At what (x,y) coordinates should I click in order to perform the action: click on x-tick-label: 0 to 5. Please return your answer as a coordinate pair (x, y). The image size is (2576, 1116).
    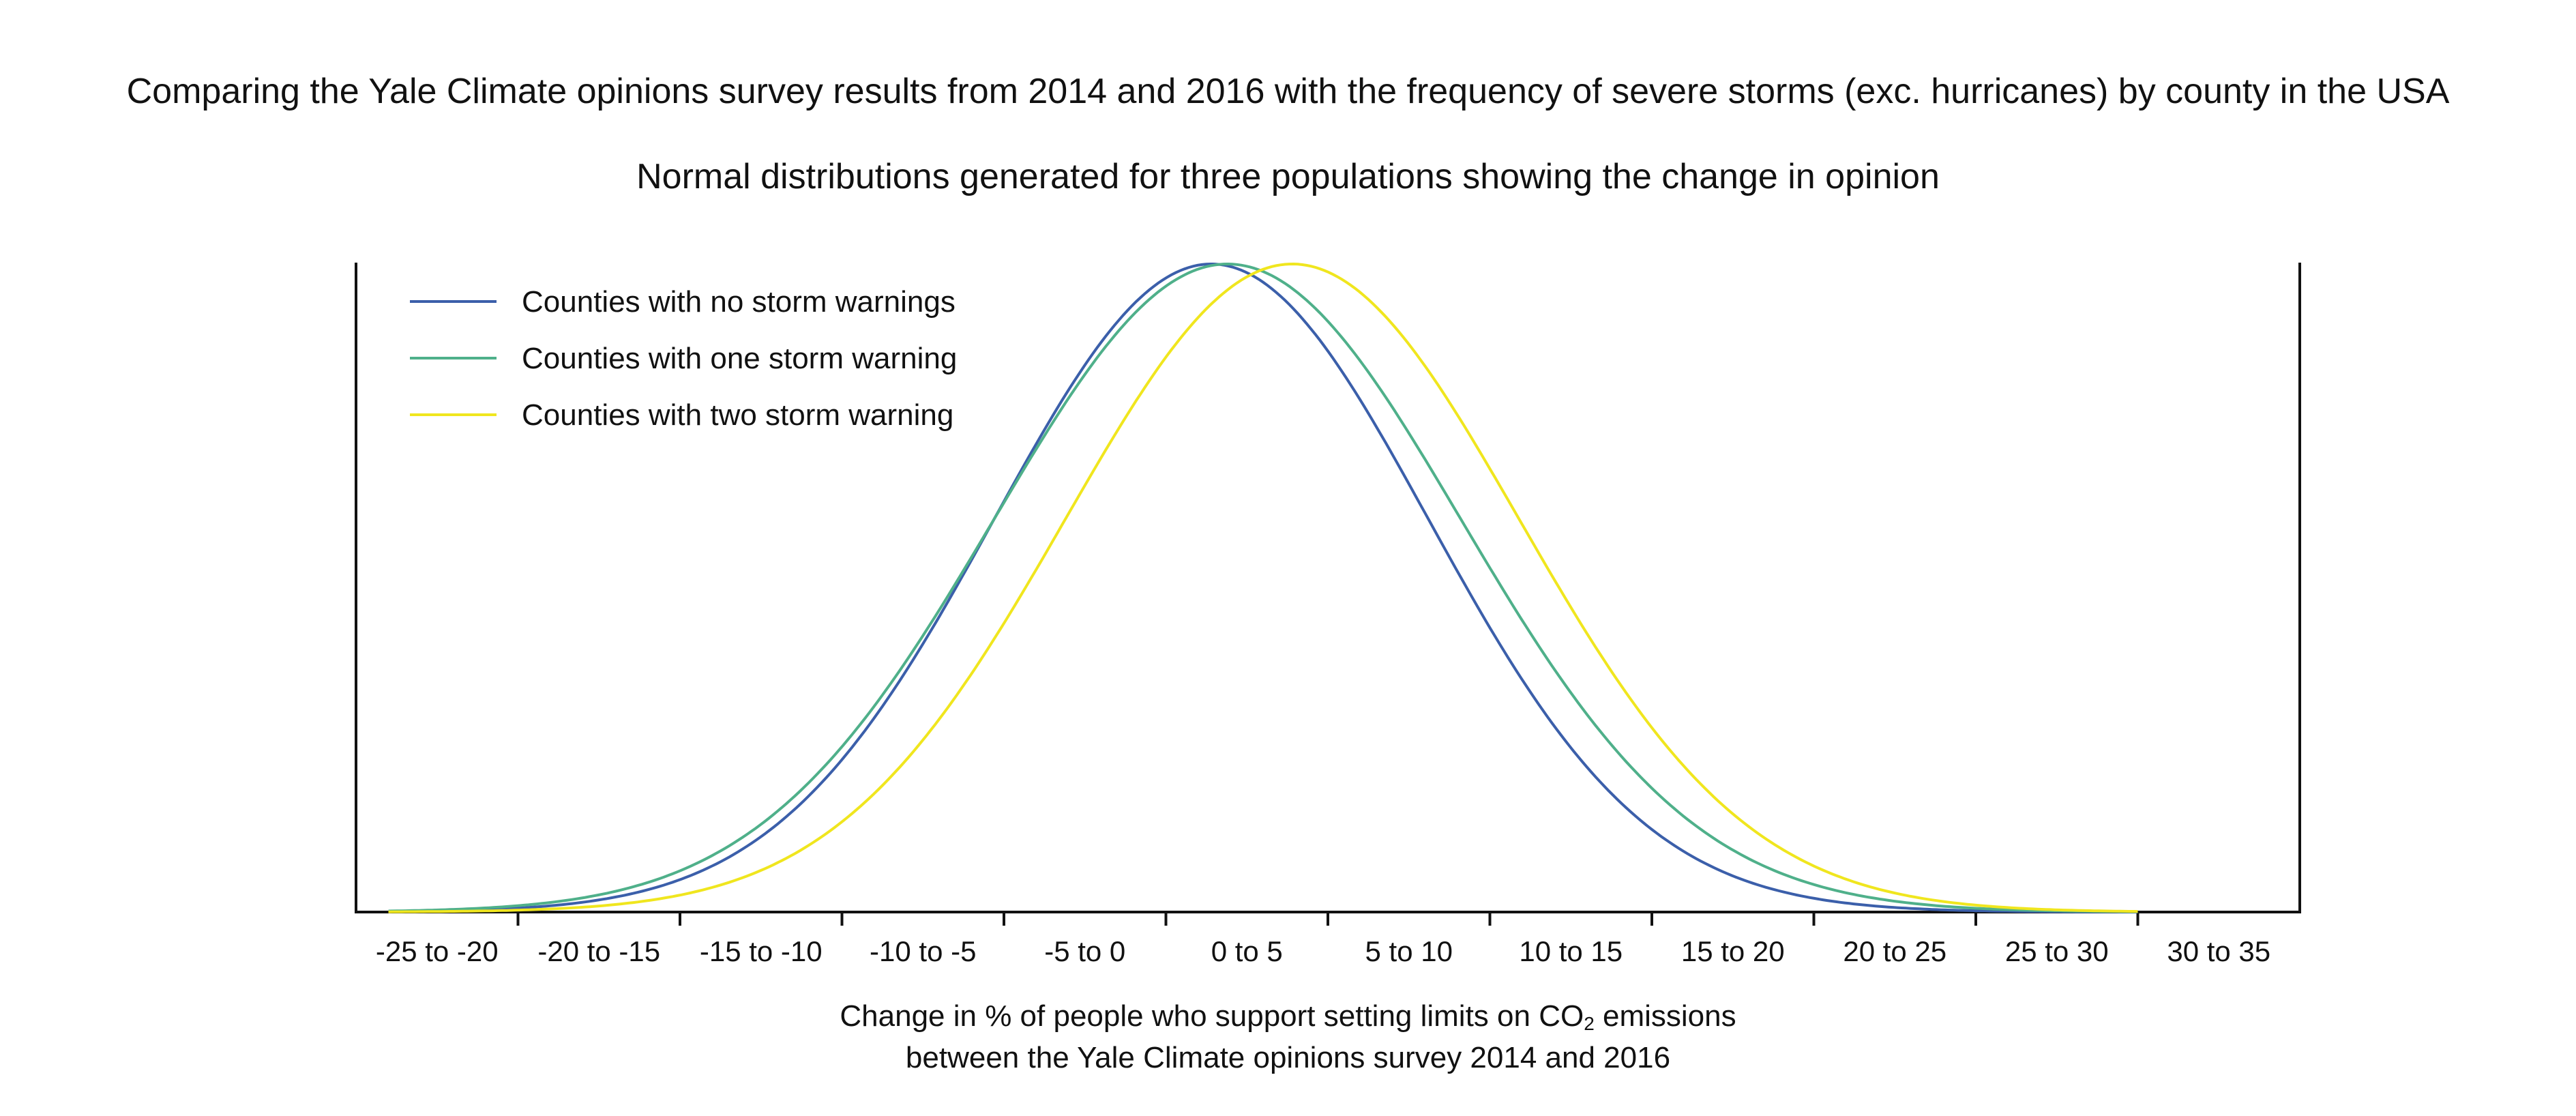
    Looking at the image, I should click on (1247, 951).